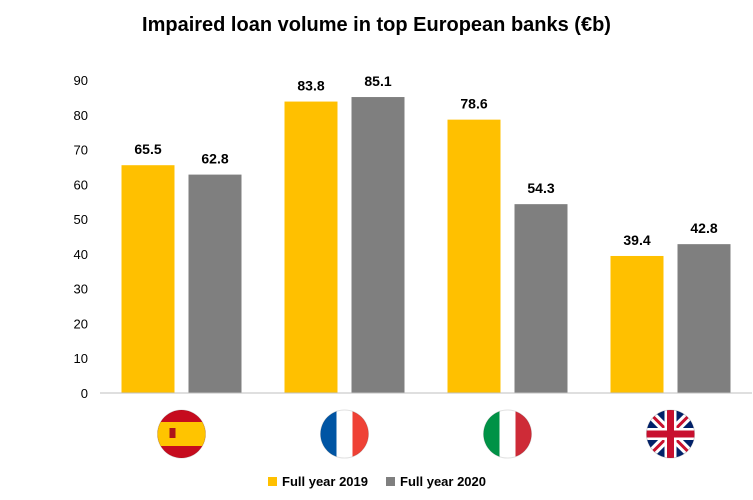 The image size is (753, 500). I want to click on data-label: 83.8, so click(310, 86).